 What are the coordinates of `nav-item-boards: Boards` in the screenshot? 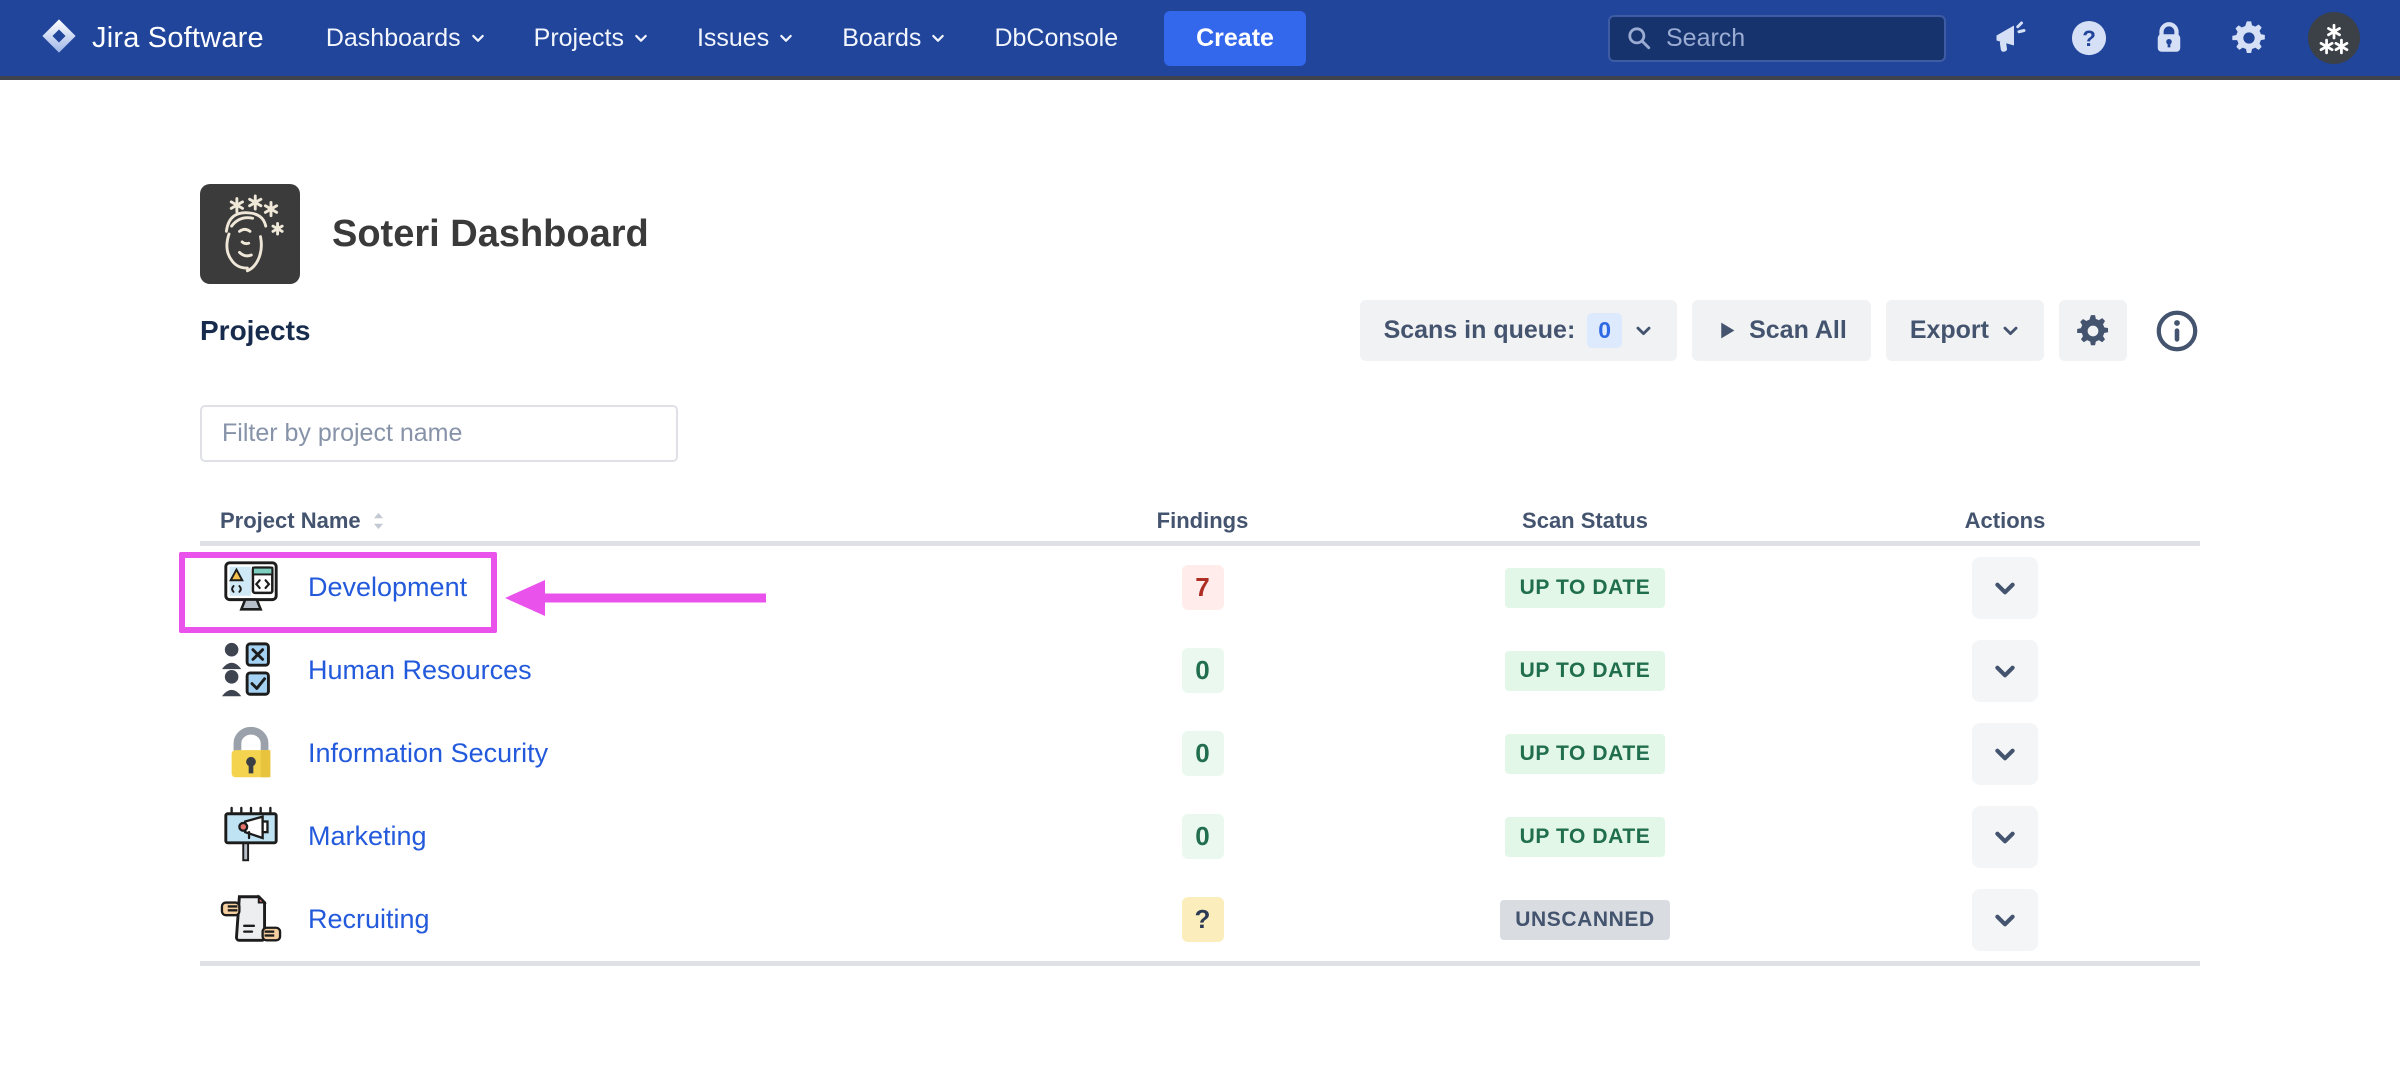 It's located at (894, 38).